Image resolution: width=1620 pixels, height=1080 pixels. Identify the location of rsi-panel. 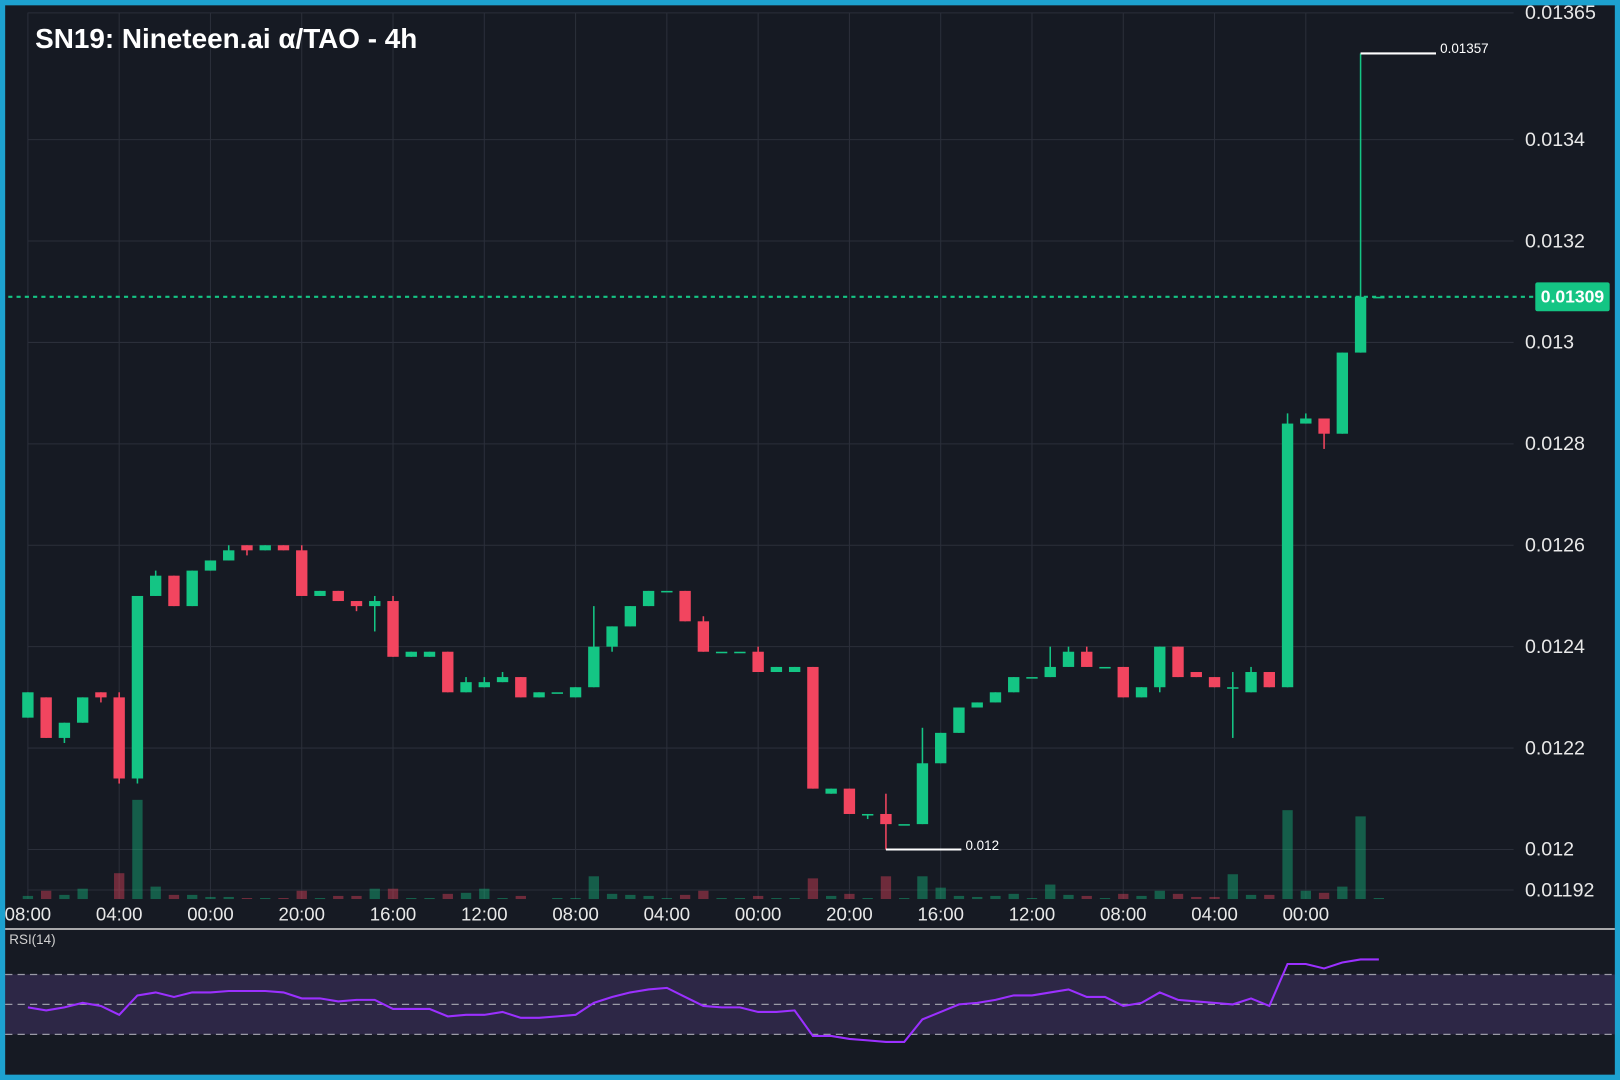
(810, 1000).